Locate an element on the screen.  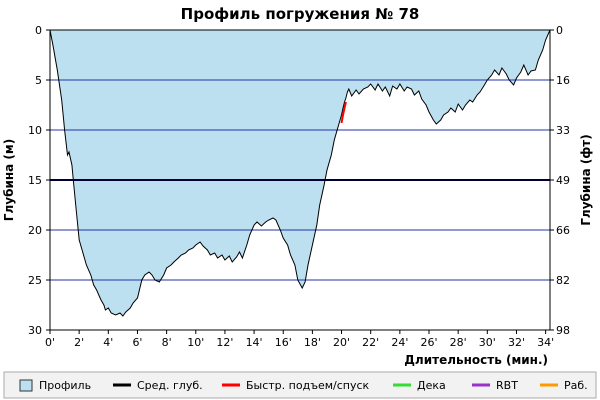
x-tick-label: 14' is located at coordinates (254, 342).